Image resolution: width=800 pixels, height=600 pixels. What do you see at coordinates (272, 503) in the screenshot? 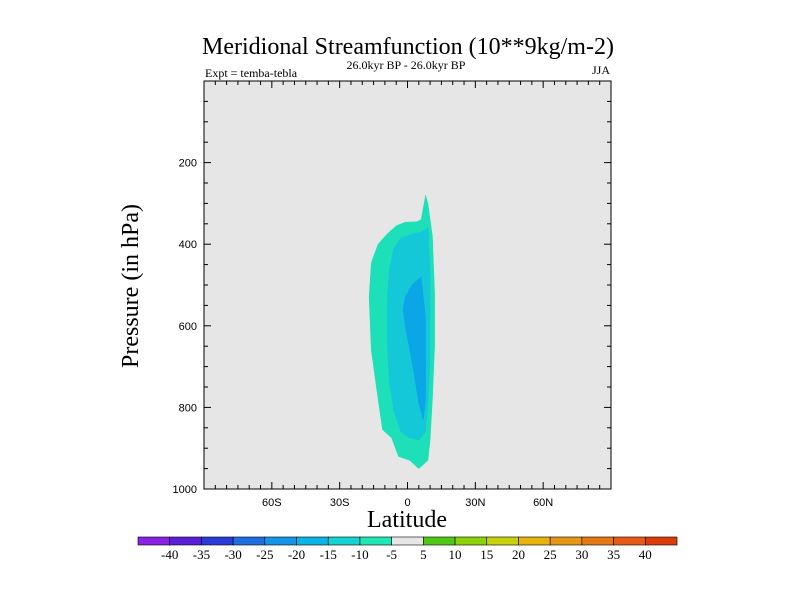
I see `x-tick-label: 60S` at bounding box center [272, 503].